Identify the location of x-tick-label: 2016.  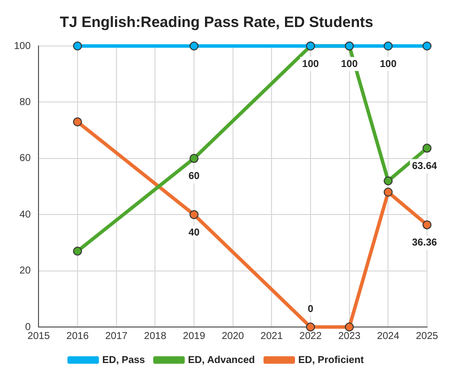
(78, 336).